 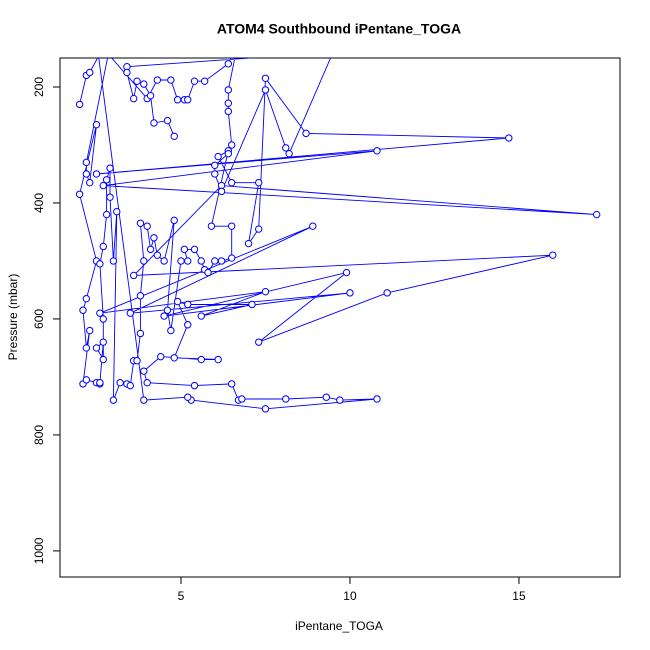 What do you see at coordinates (339, 626) in the screenshot?
I see `x-axis-label: iPentane_TOGA` at bounding box center [339, 626].